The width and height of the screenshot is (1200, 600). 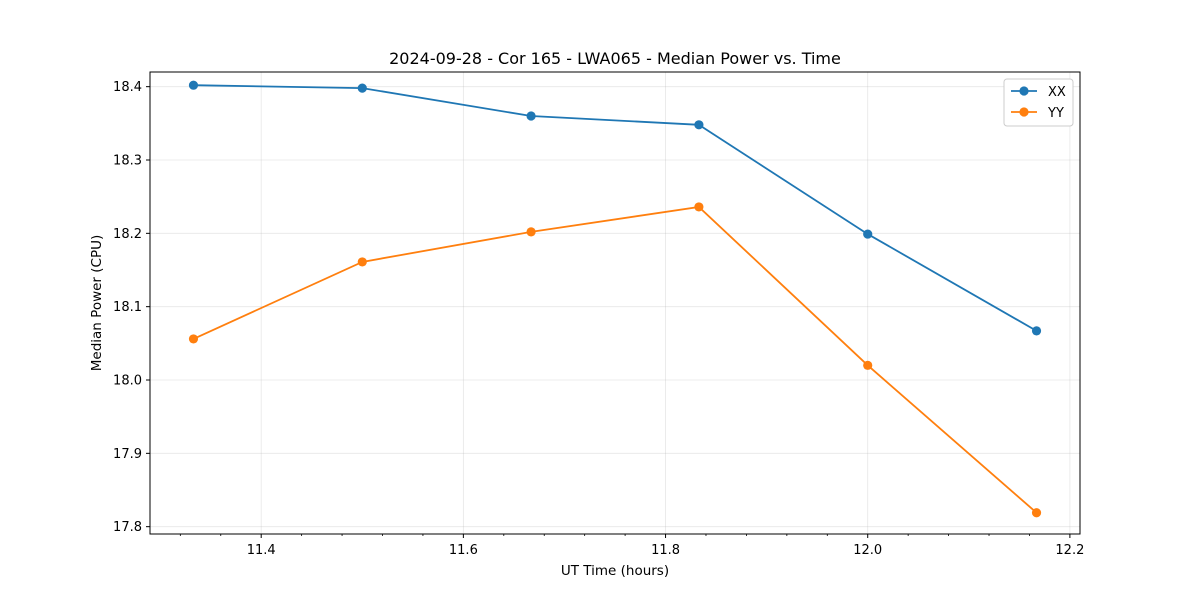 What do you see at coordinates (1038, 92) in the screenshot?
I see `legend-entry-xx: XX` at bounding box center [1038, 92].